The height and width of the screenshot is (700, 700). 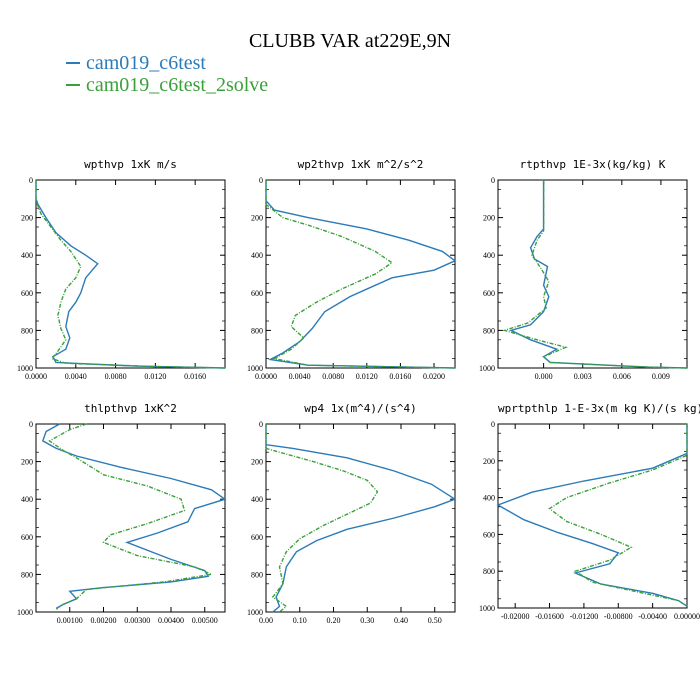 What do you see at coordinates (583, 376) in the screenshot?
I see `x-tick-label: 0.003` at bounding box center [583, 376].